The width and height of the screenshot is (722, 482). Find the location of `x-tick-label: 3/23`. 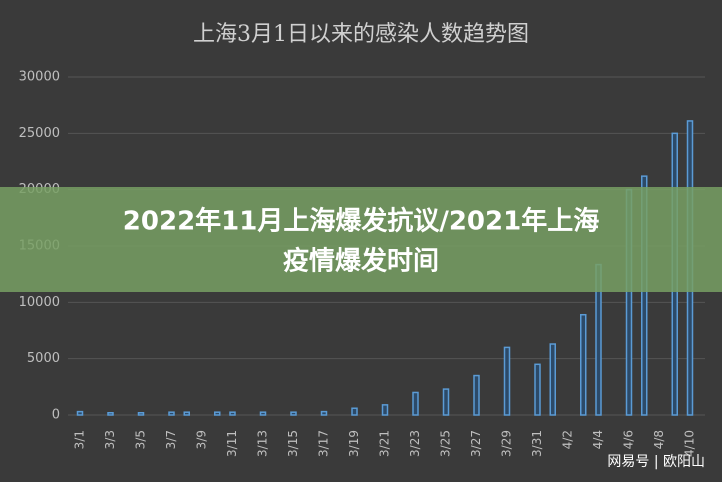

x-tick-label: 3/23 is located at coordinates (415, 443).